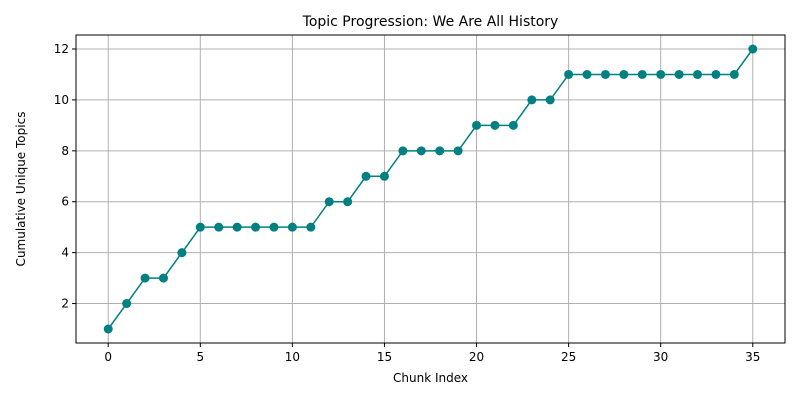  Describe the element at coordinates (752, 357) in the screenshot. I see `x-tick-label: 35` at that location.